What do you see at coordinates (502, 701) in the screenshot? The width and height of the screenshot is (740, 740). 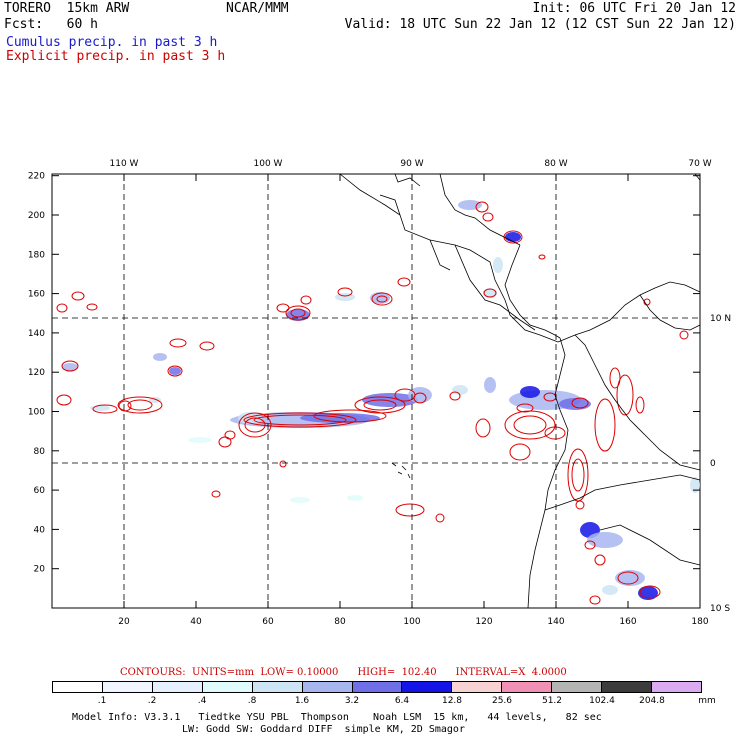 I see `colorbar-label: 25.6` at bounding box center [502, 701].